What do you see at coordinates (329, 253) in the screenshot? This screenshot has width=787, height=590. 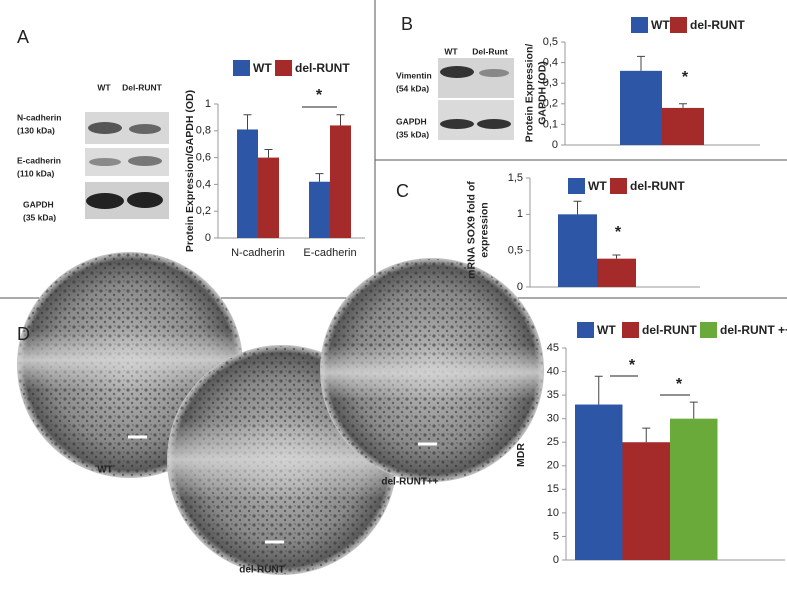 I see `x-tick-label: E-cadherin` at bounding box center [329, 253].